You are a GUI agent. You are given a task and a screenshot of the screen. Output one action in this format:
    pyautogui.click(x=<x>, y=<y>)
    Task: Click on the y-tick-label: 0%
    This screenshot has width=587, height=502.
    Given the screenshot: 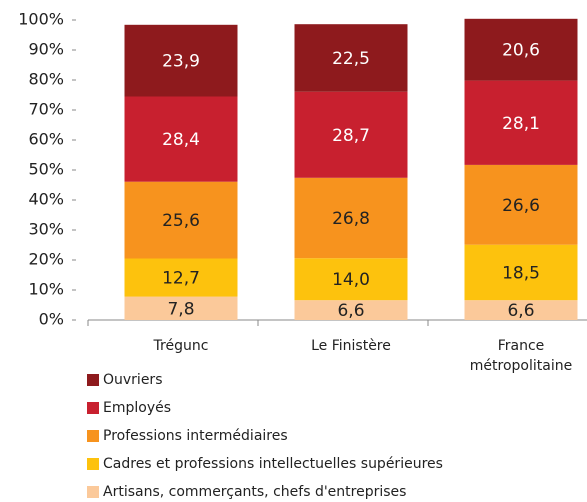 What is the action you would take?
    pyautogui.click(x=51, y=319)
    